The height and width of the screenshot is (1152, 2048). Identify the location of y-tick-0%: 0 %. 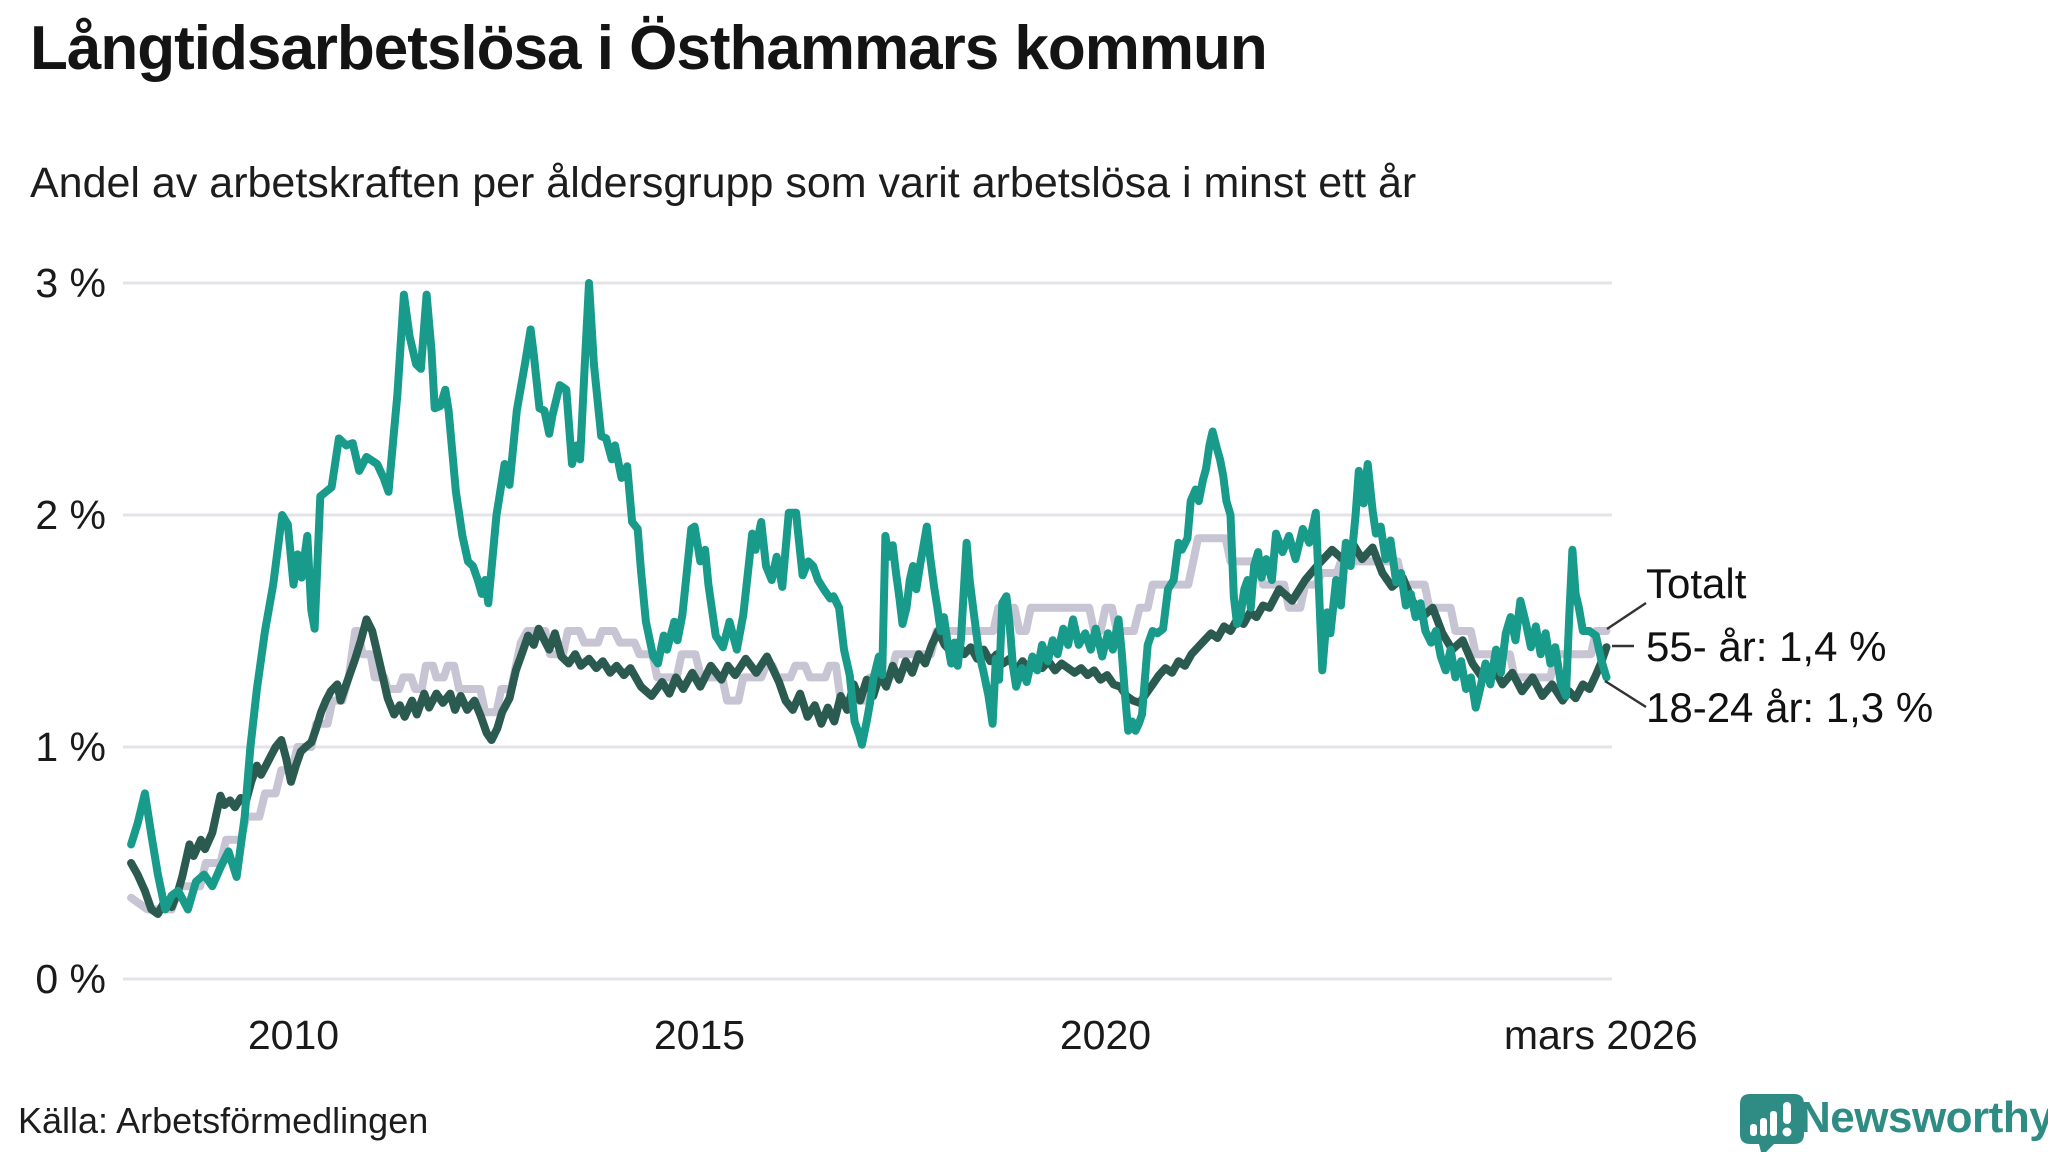
(70, 979).